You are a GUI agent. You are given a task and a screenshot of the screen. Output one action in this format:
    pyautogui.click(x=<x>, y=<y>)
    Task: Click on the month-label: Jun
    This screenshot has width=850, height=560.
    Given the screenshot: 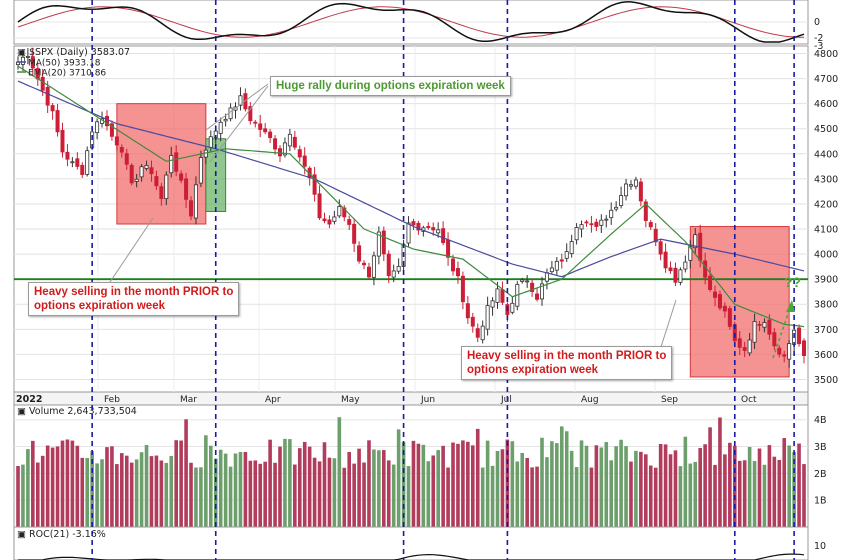 What is the action you would take?
    pyautogui.click(x=427, y=400)
    